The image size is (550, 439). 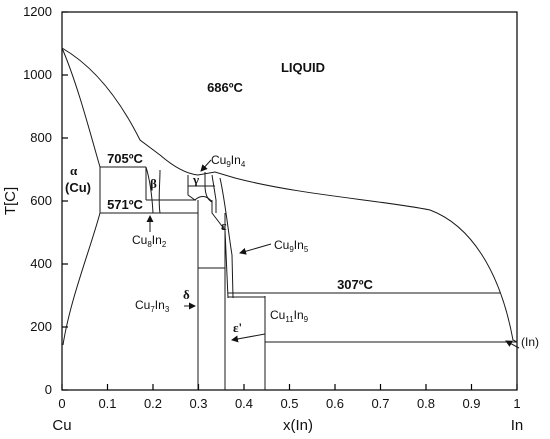 I want to click on beta-label: β, so click(x=153, y=183).